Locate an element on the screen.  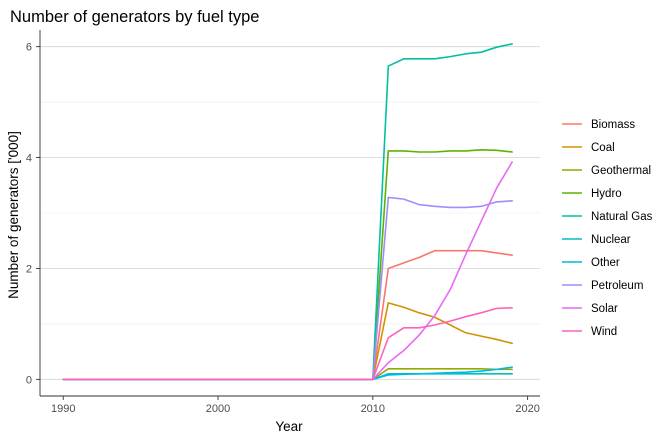
y-tick-label: 4 is located at coordinates (29, 159).